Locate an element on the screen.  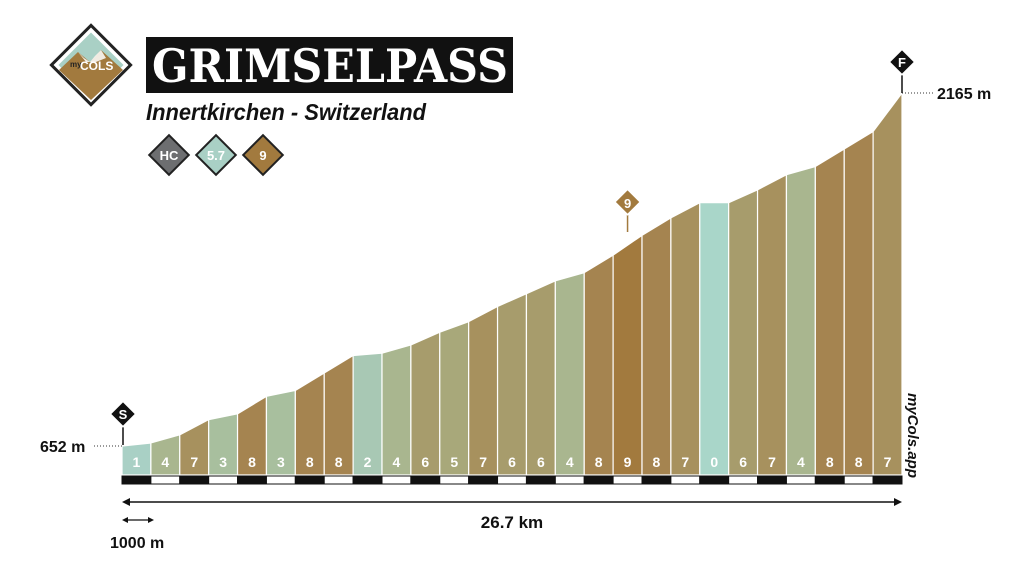
start-marker-label: S is located at coordinates (123, 414).